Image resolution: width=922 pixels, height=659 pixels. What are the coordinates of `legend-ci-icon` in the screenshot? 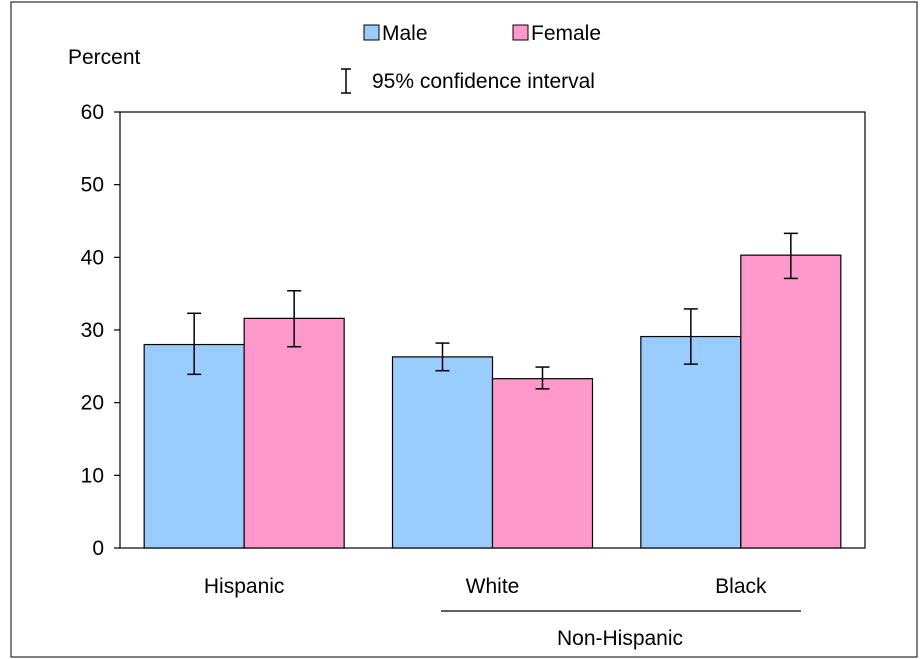 It's located at (346, 81).